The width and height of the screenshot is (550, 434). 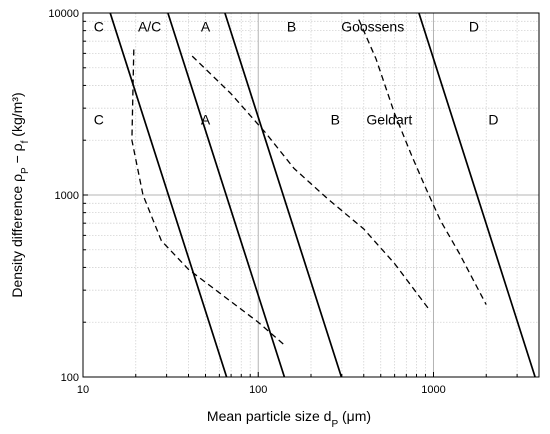 I want to click on x-tick-label: 100, so click(x=258, y=390).